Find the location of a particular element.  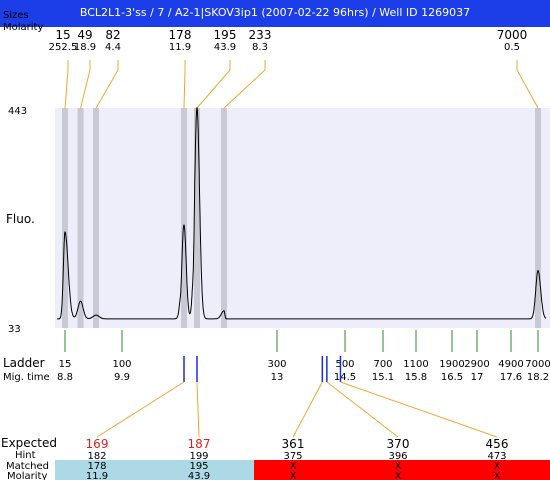

matched-size: 195 is located at coordinates (198, 466).